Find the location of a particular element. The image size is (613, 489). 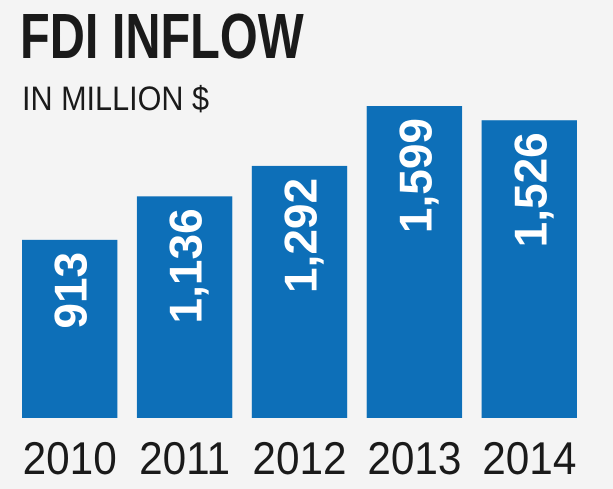

data-label: 1,292 is located at coordinates (300, 236).